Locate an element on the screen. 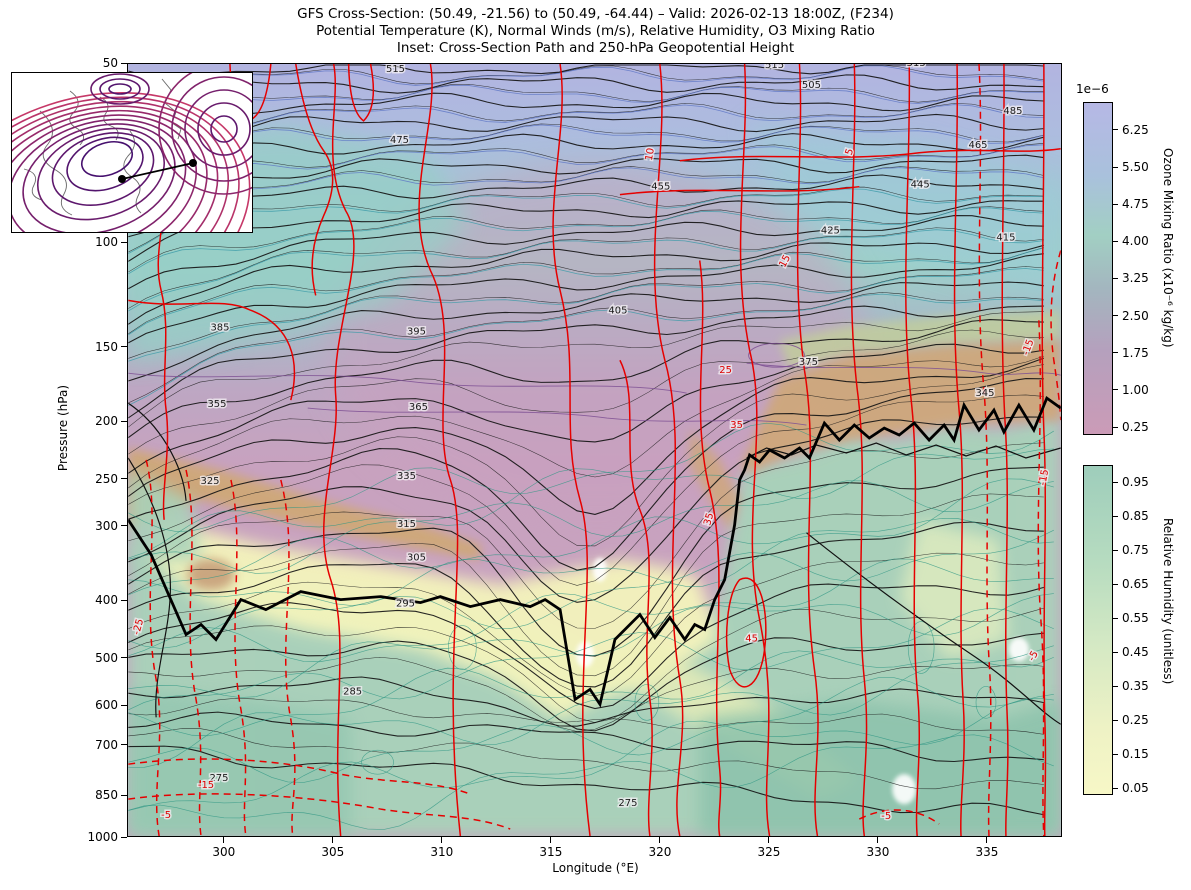 Image resolution: width=1191 pixels, height=890 pixels. rh-tick-label: 0.55 is located at coordinates (1135, 618).